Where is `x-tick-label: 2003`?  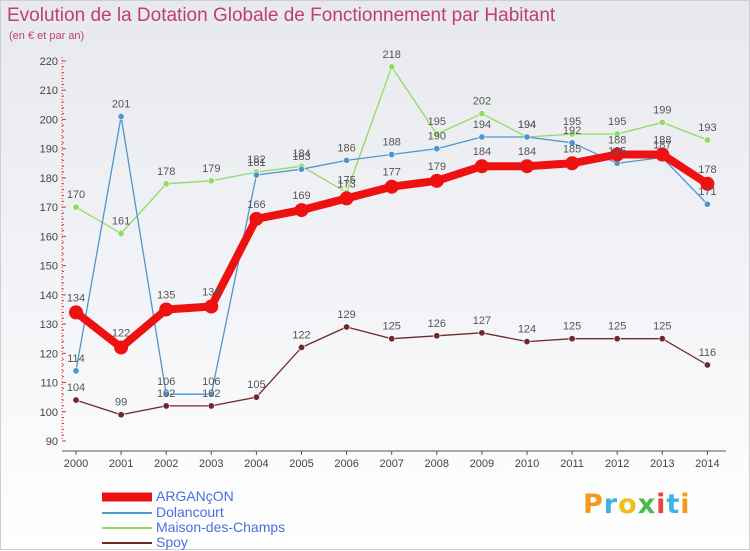 x-tick-label: 2003 is located at coordinates (211, 464).